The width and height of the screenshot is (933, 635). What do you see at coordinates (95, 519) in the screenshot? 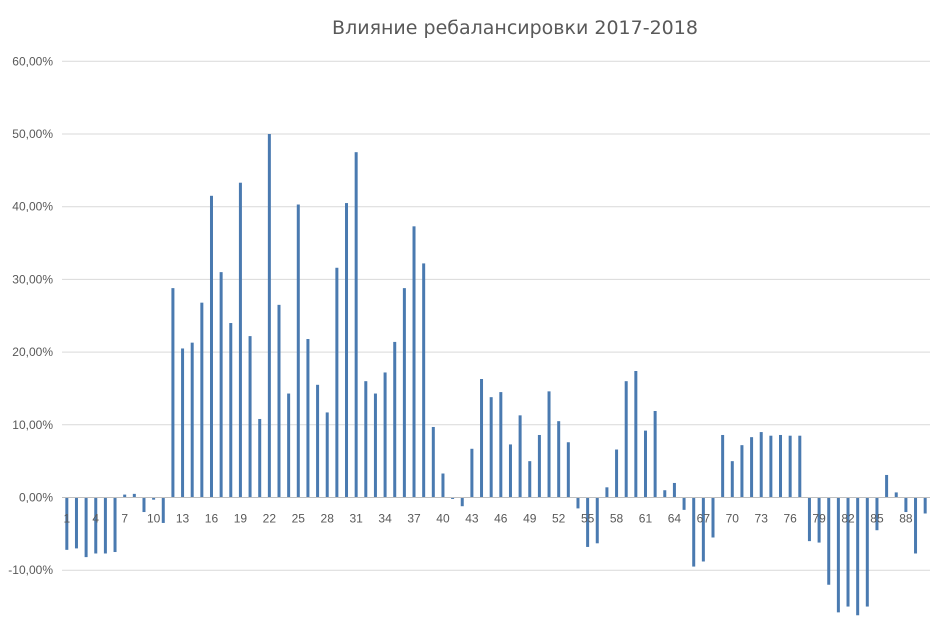
I see `x-tick-label: 4` at bounding box center [95, 519].